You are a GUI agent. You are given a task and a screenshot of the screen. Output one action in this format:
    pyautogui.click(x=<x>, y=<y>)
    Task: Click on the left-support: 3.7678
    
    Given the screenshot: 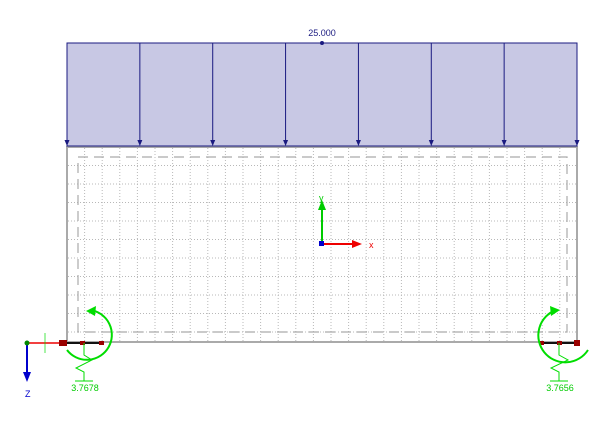 What is the action you would take?
    pyautogui.click(x=78, y=349)
    